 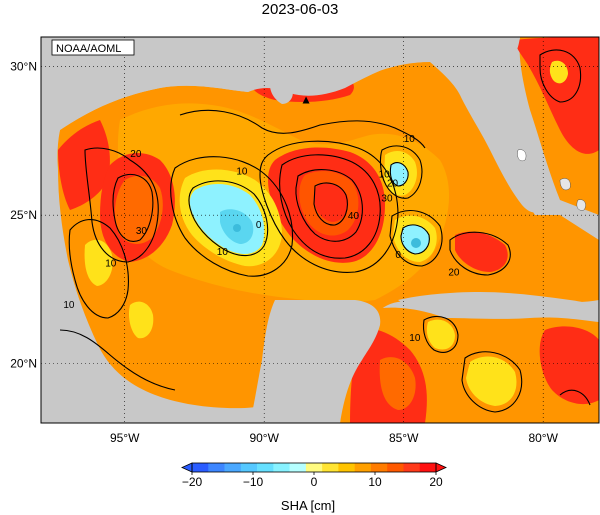 What do you see at coordinates (314, 482) in the screenshot?
I see `colorbar-tick-label: 0` at bounding box center [314, 482].